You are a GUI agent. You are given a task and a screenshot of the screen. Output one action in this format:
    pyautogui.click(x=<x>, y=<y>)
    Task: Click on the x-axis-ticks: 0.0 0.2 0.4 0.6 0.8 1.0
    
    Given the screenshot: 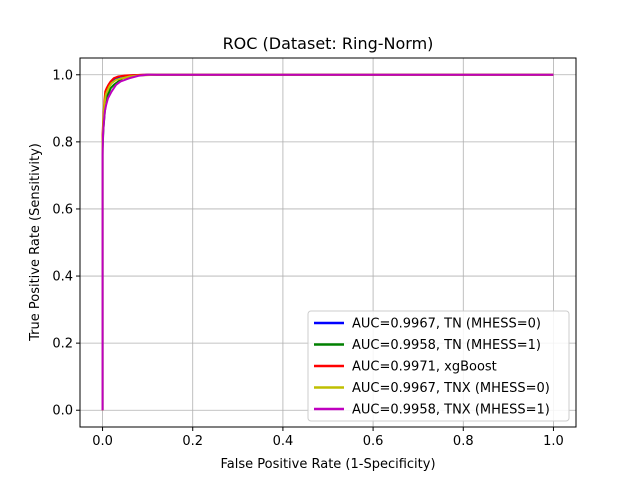 What is the action you would take?
    pyautogui.click(x=328, y=438)
    